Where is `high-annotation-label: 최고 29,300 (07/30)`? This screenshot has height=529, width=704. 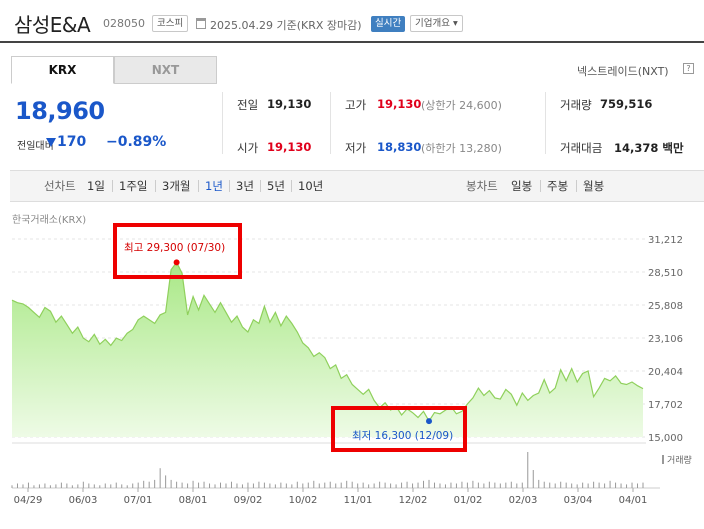
high-annotation-label: 최고 29,300 (07/30) is located at coordinates (175, 248).